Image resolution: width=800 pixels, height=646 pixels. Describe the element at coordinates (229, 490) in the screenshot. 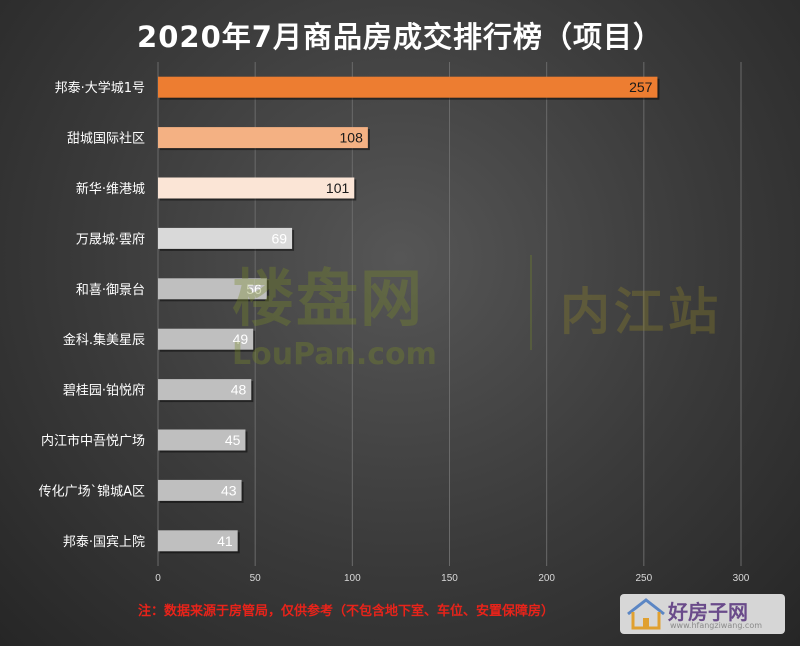

I see `bar-value-label: 43` at that location.